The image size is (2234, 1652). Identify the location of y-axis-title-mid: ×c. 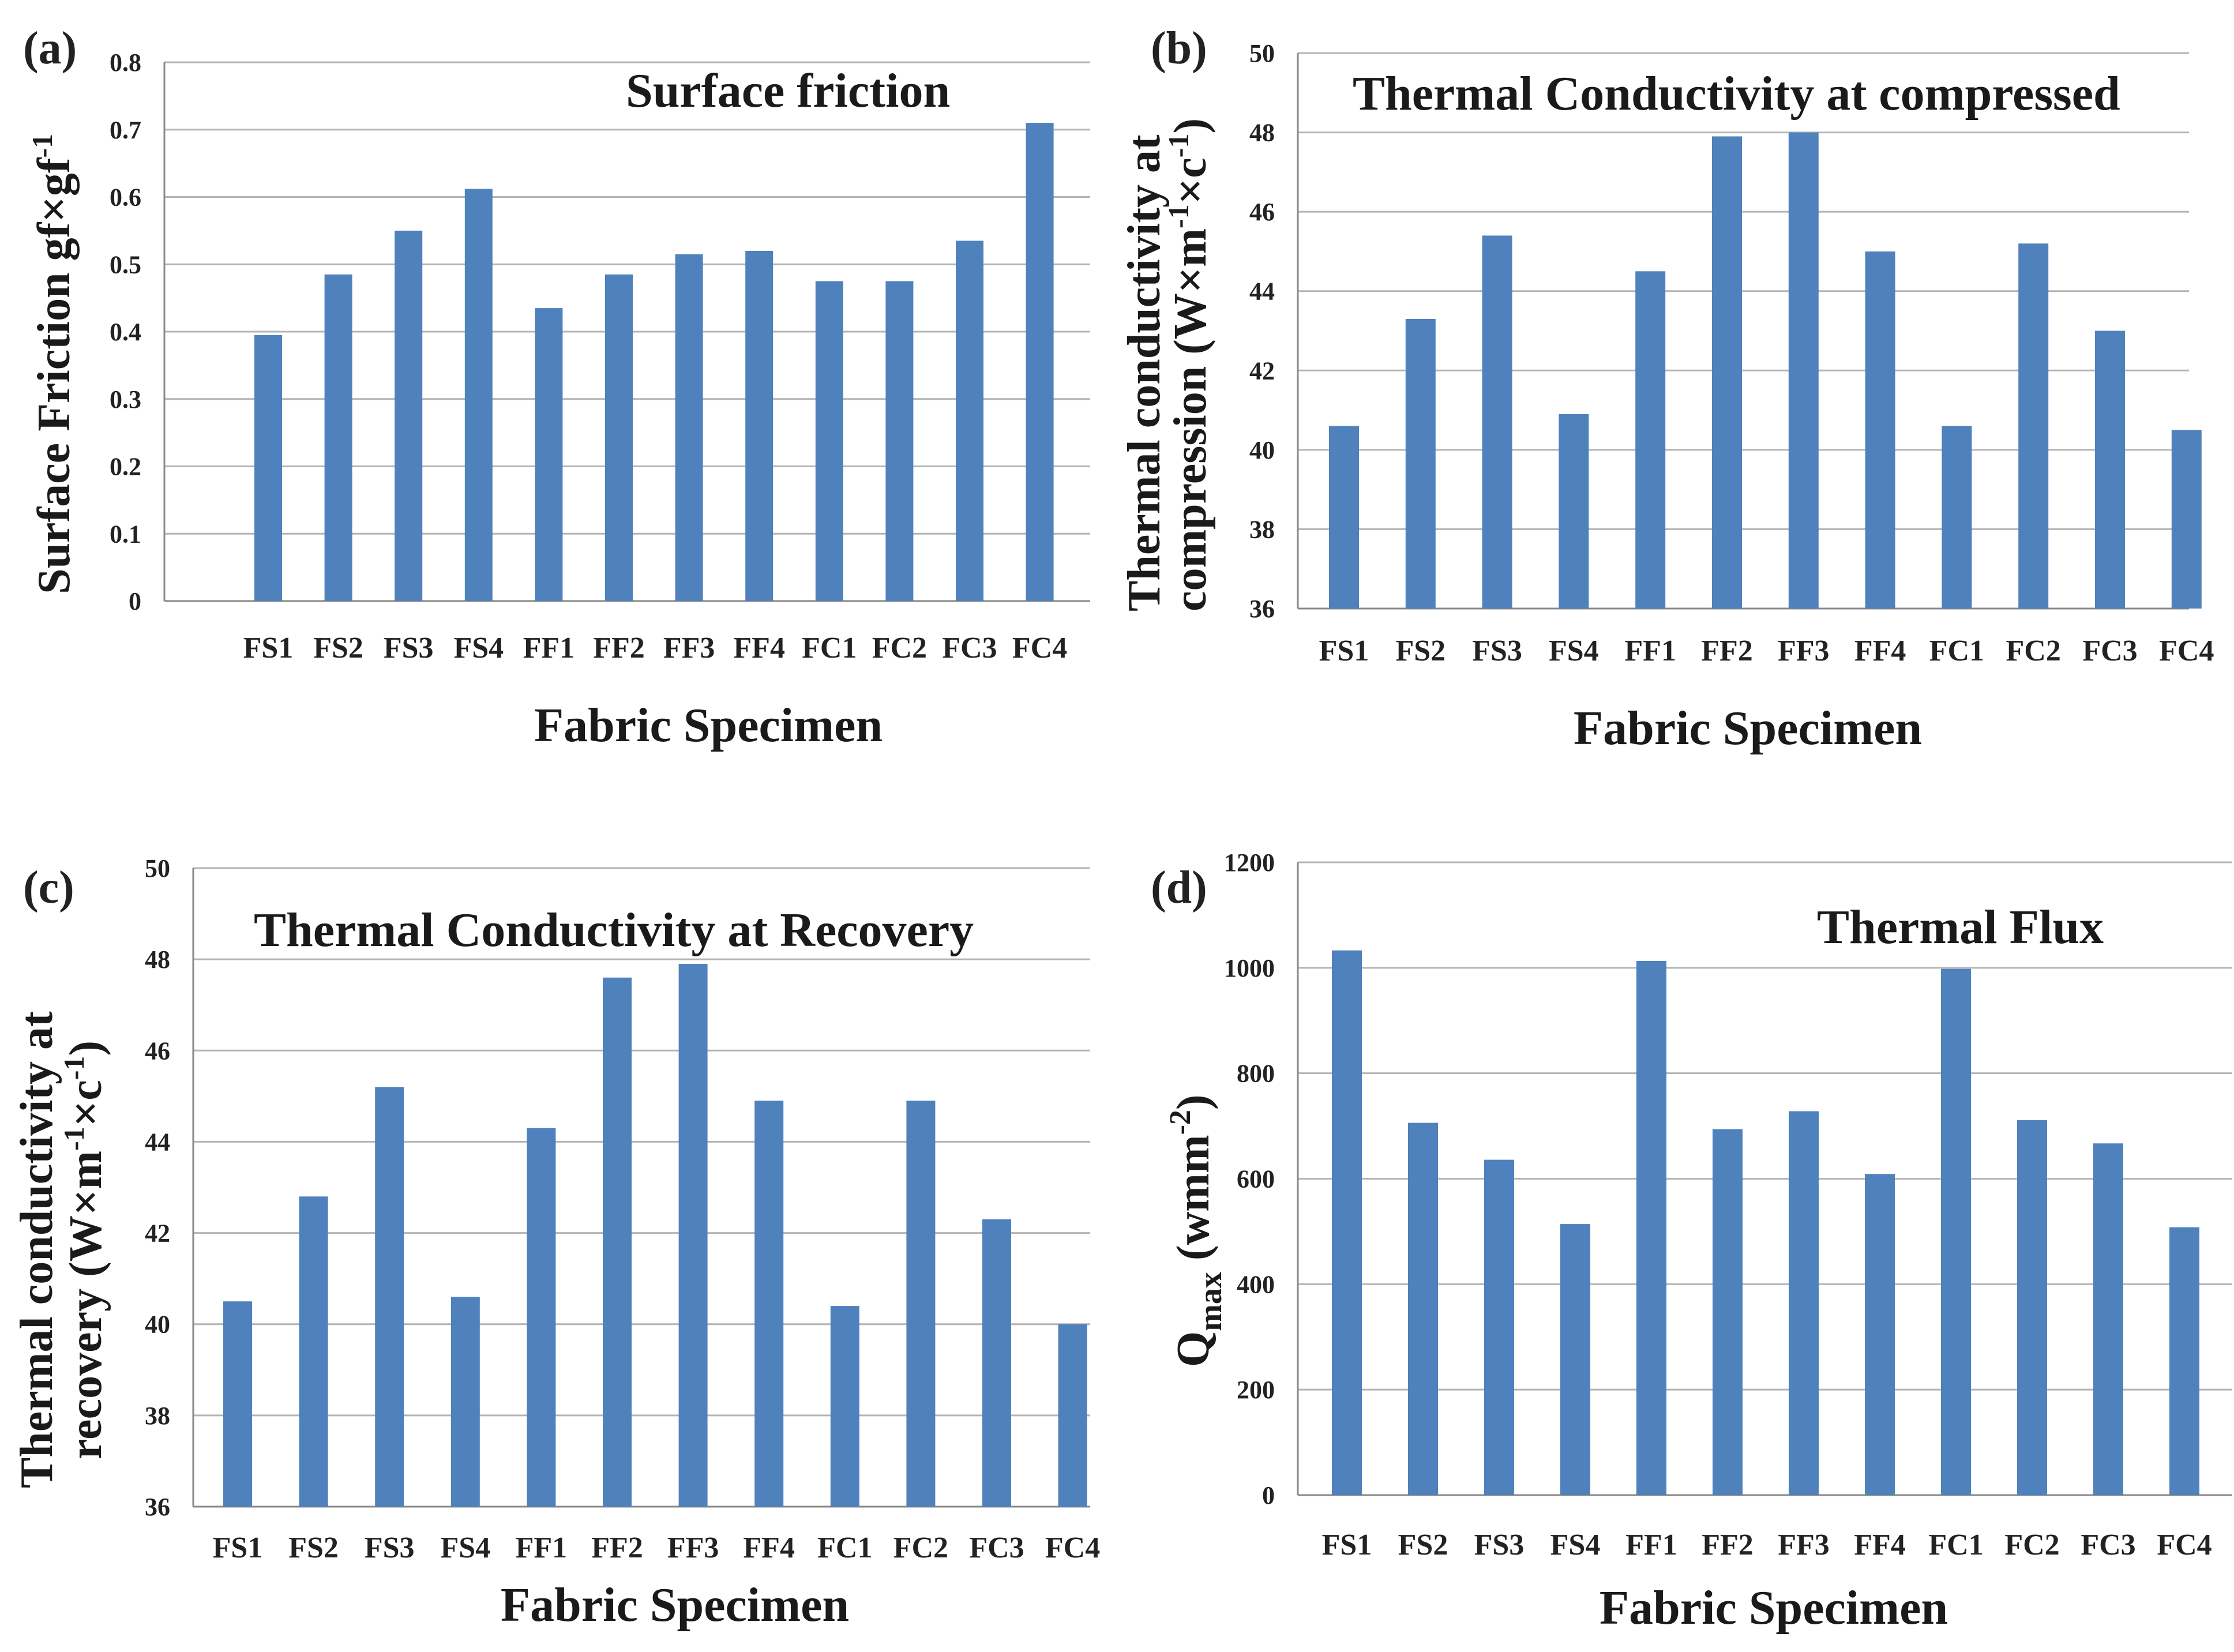
(86, 1103).